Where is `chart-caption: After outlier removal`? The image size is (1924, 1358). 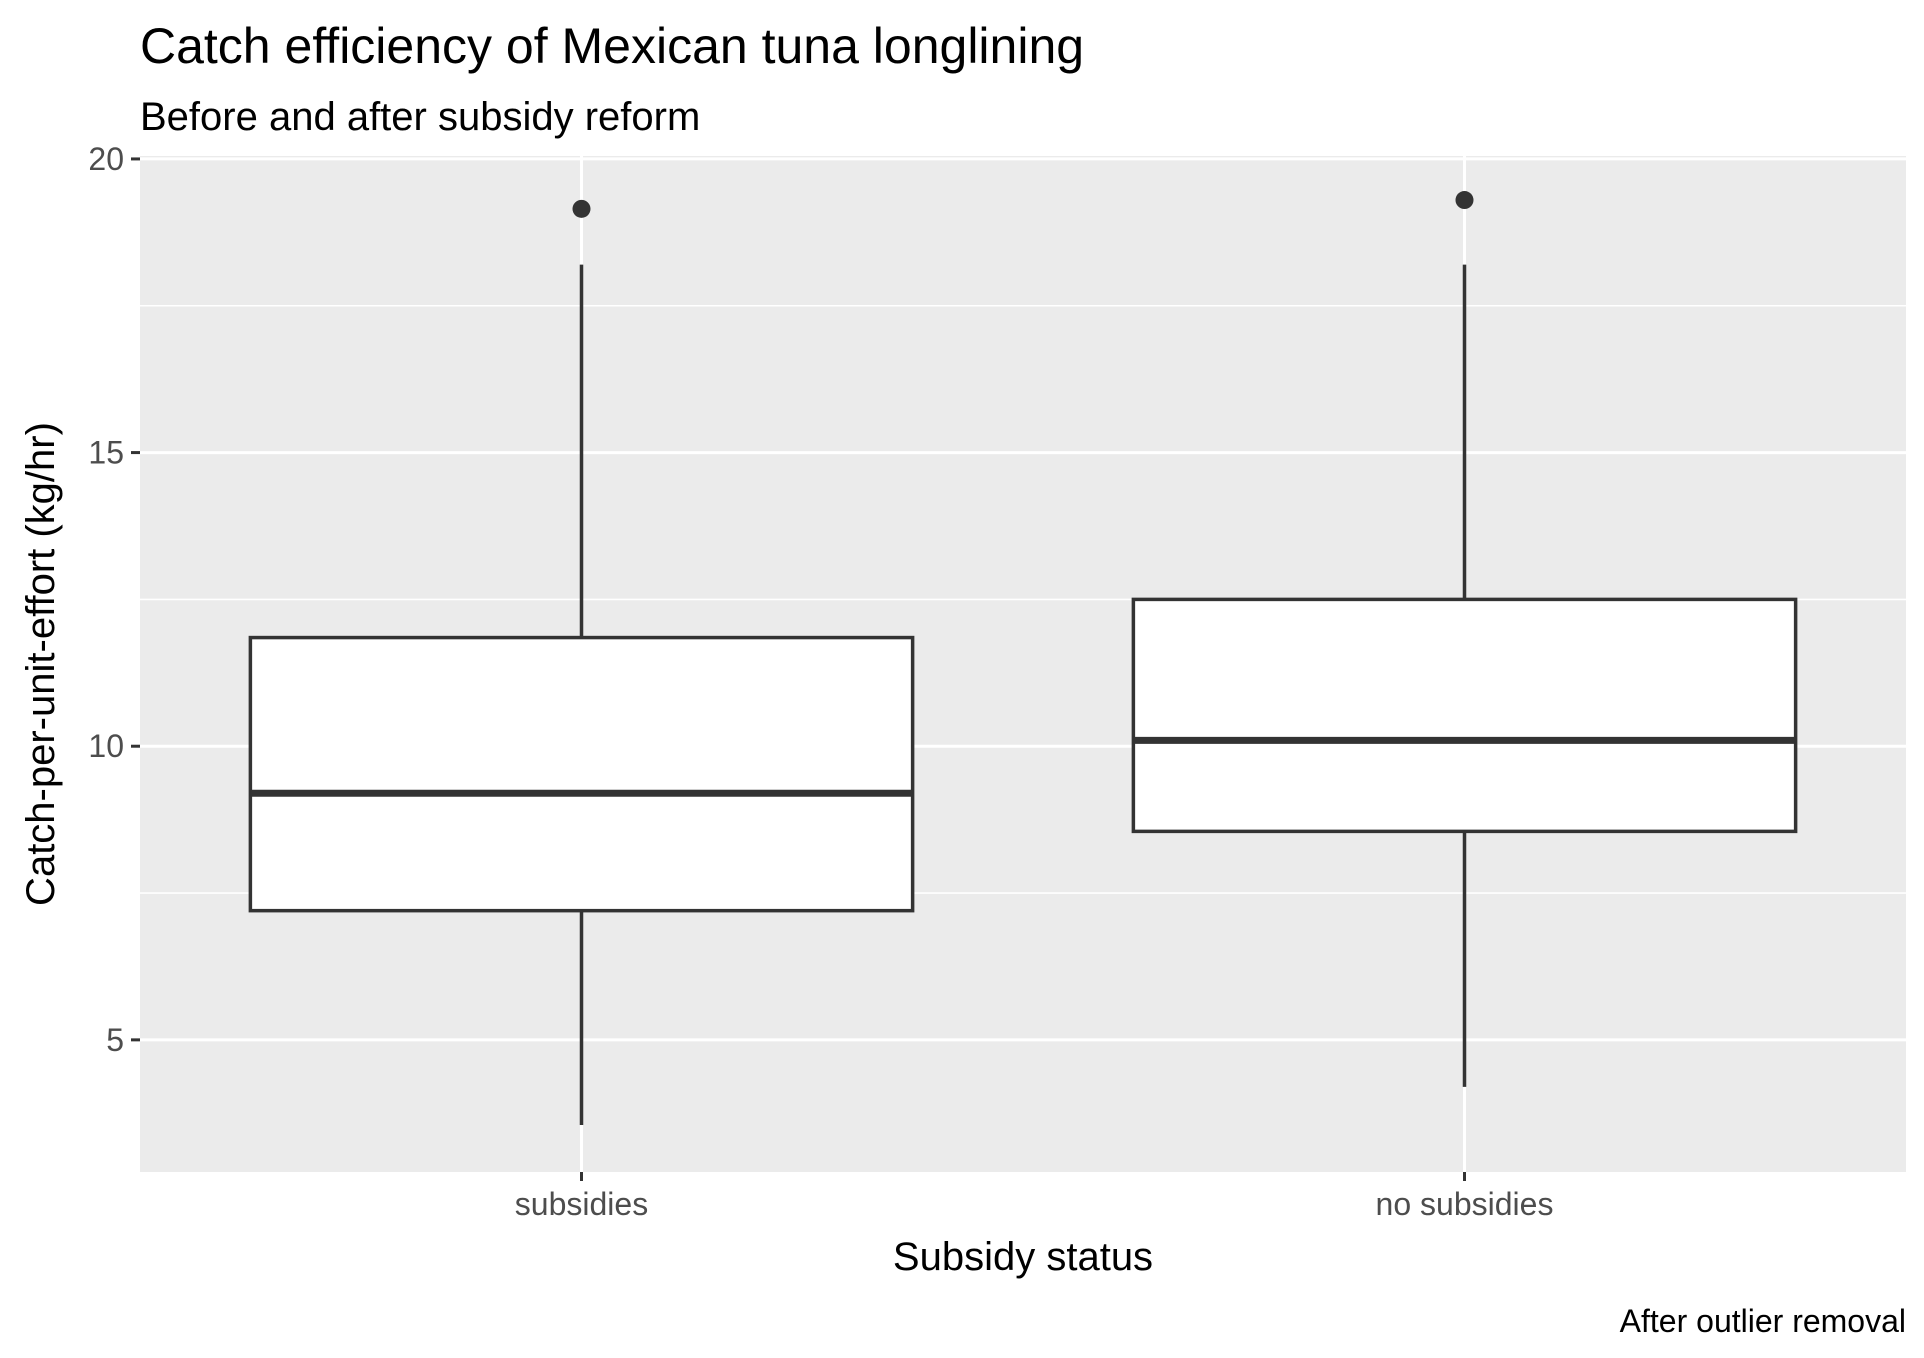
chart-caption: After outlier removal is located at coordinates (1763, 1321).